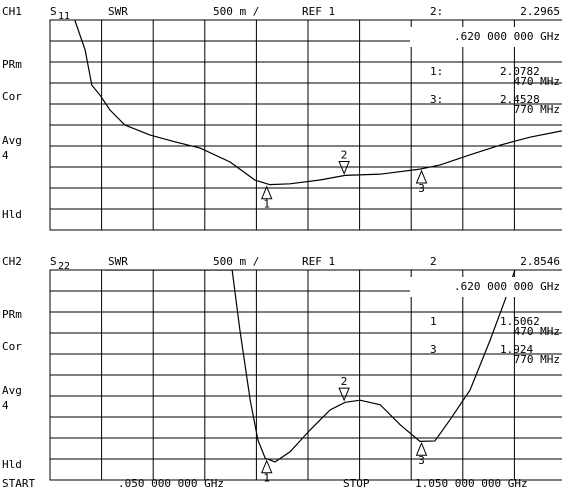  Describe the element at coordinates (471, 483) in the screenshot. I see `stop-freq: 1.050 000 000 GHz` at that location.